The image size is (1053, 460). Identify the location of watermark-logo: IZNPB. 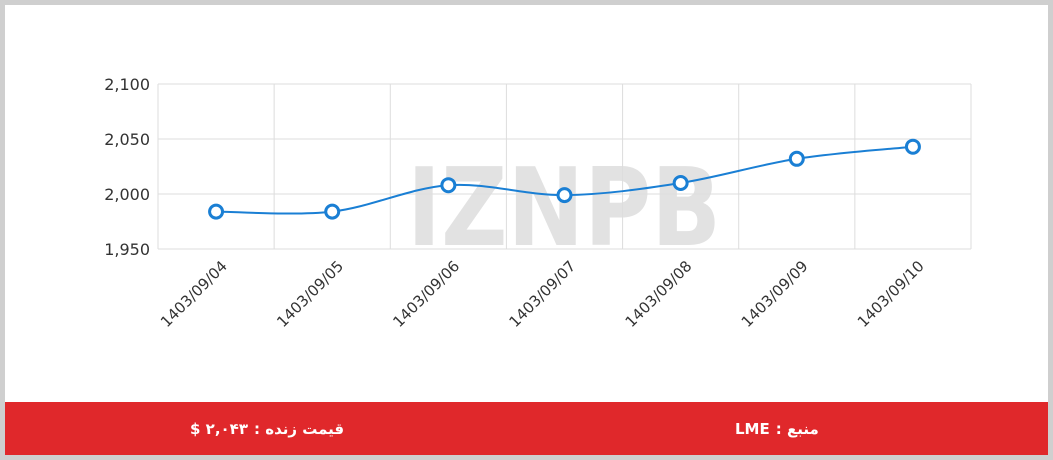
(564, 208).